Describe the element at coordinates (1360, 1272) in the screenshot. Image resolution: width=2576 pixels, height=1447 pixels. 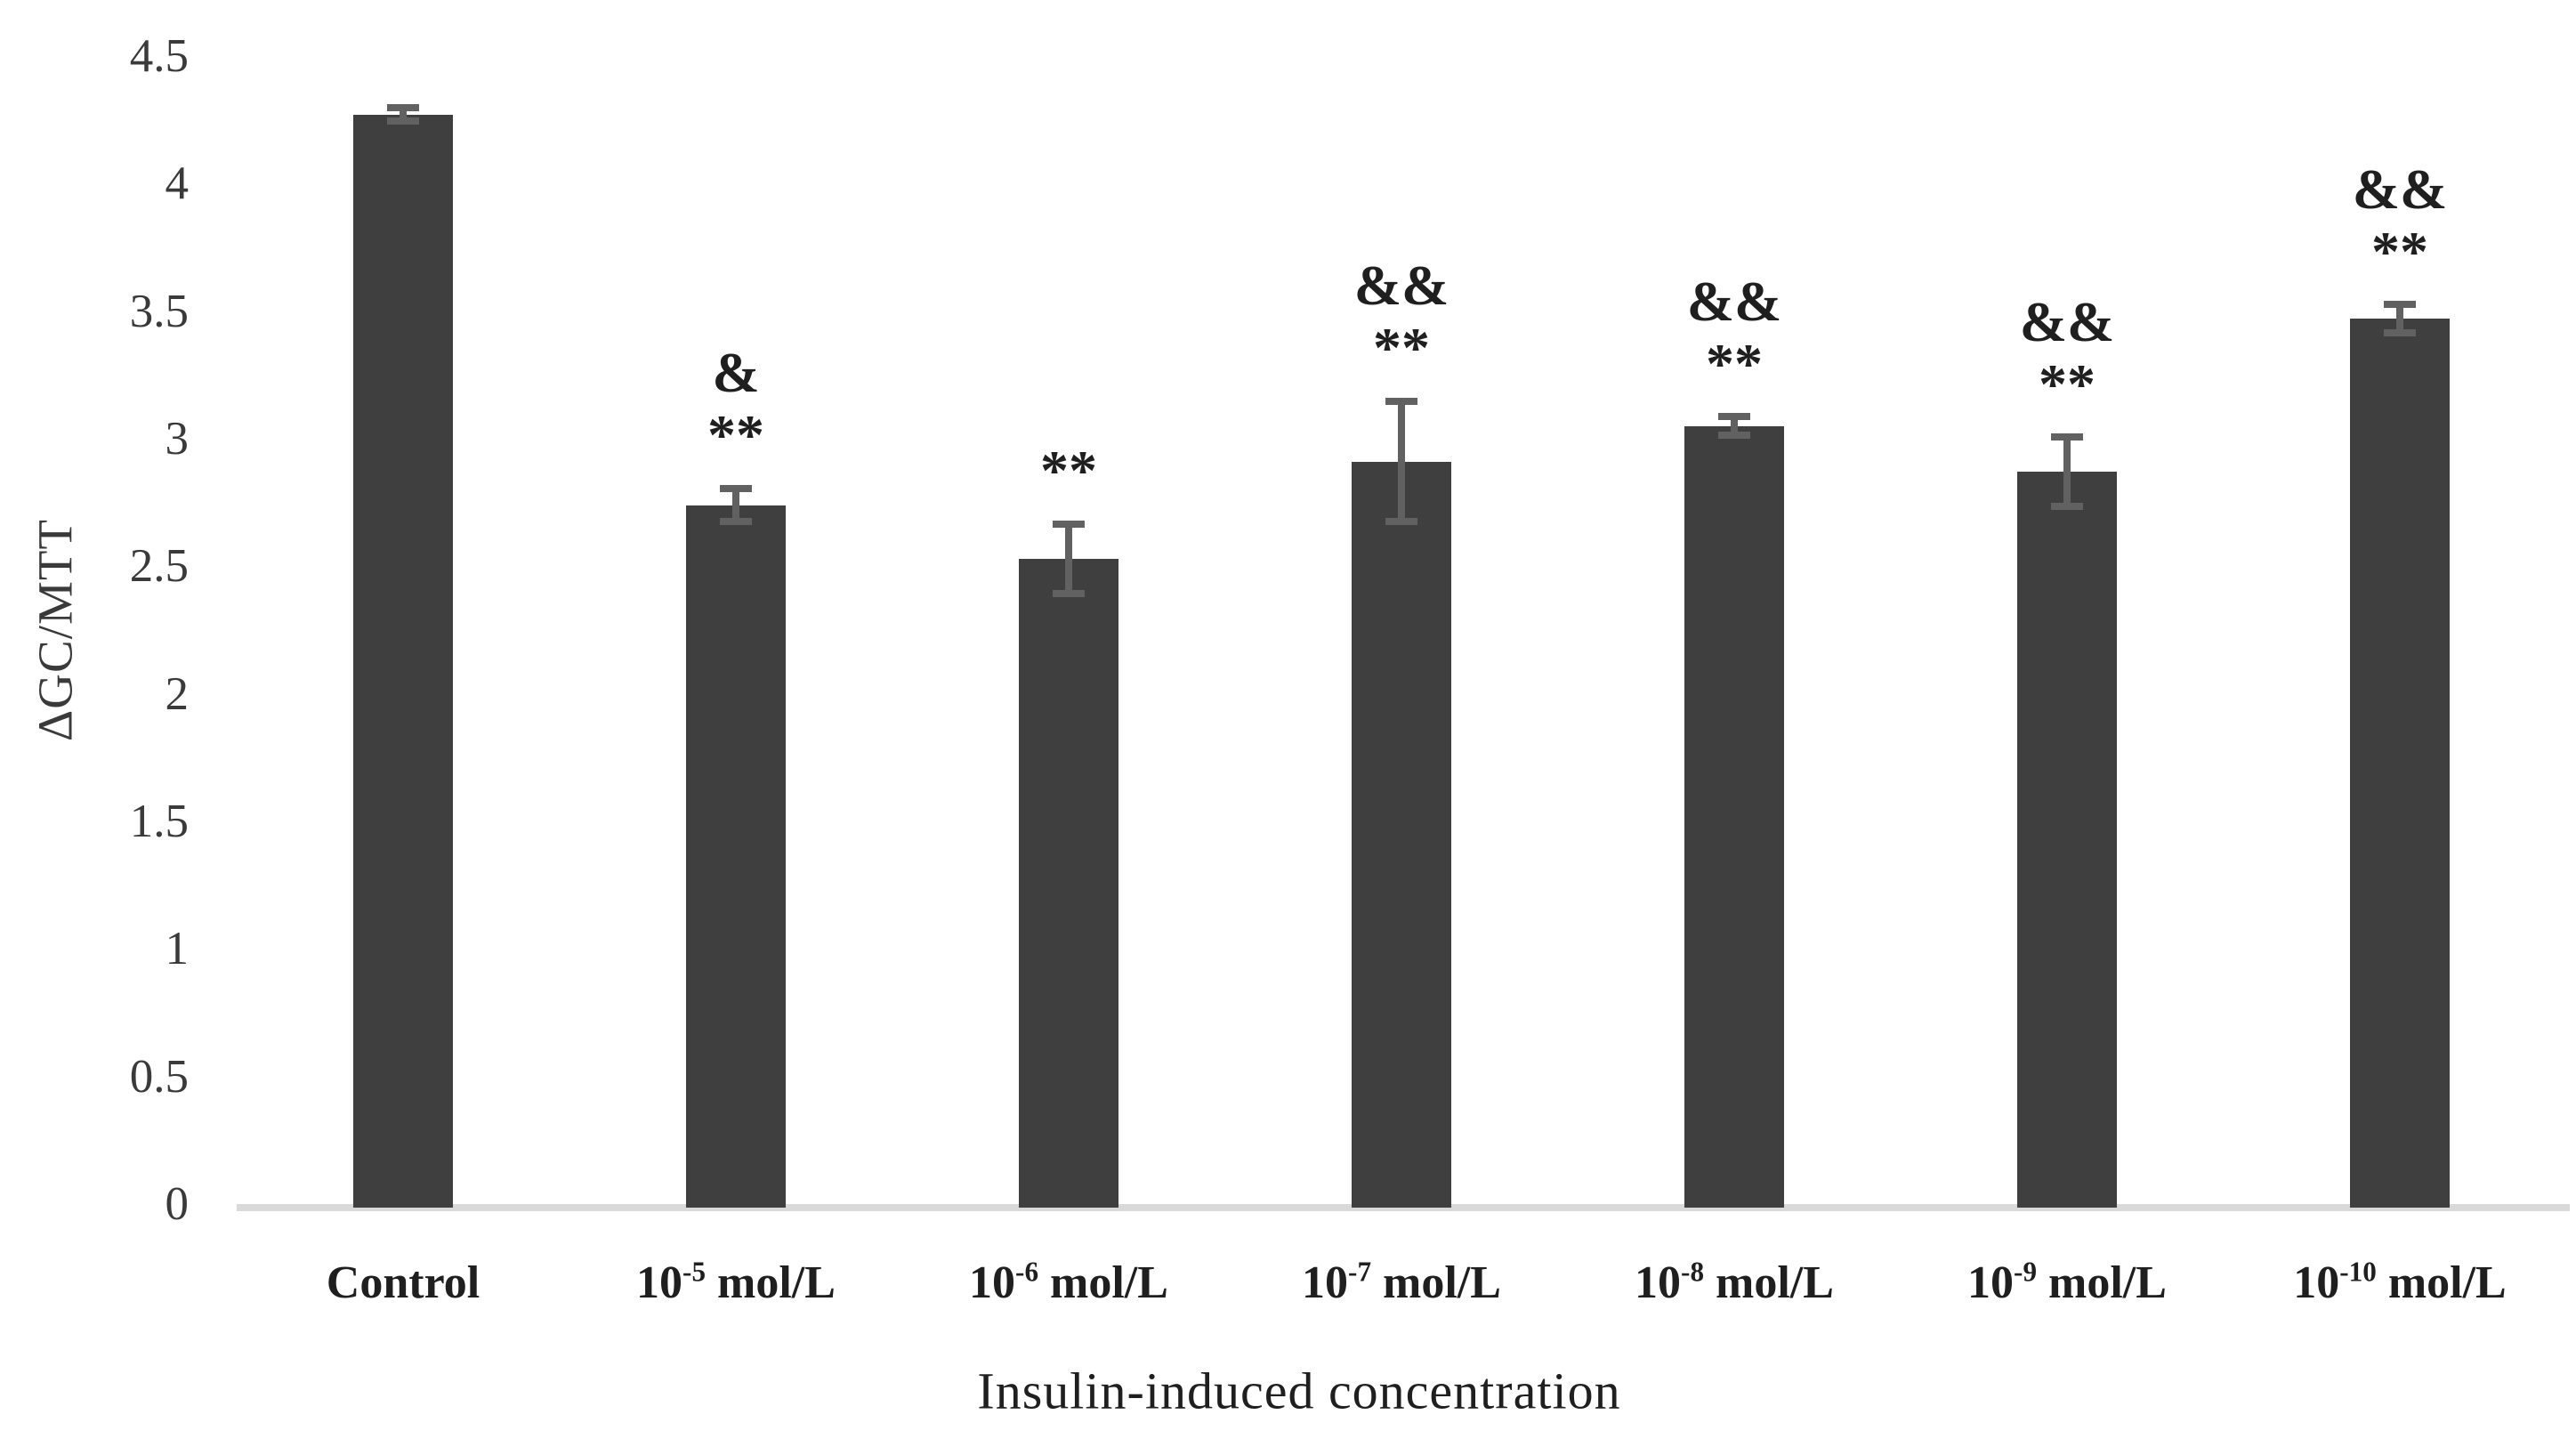
I see `exponent: -7` at that location.